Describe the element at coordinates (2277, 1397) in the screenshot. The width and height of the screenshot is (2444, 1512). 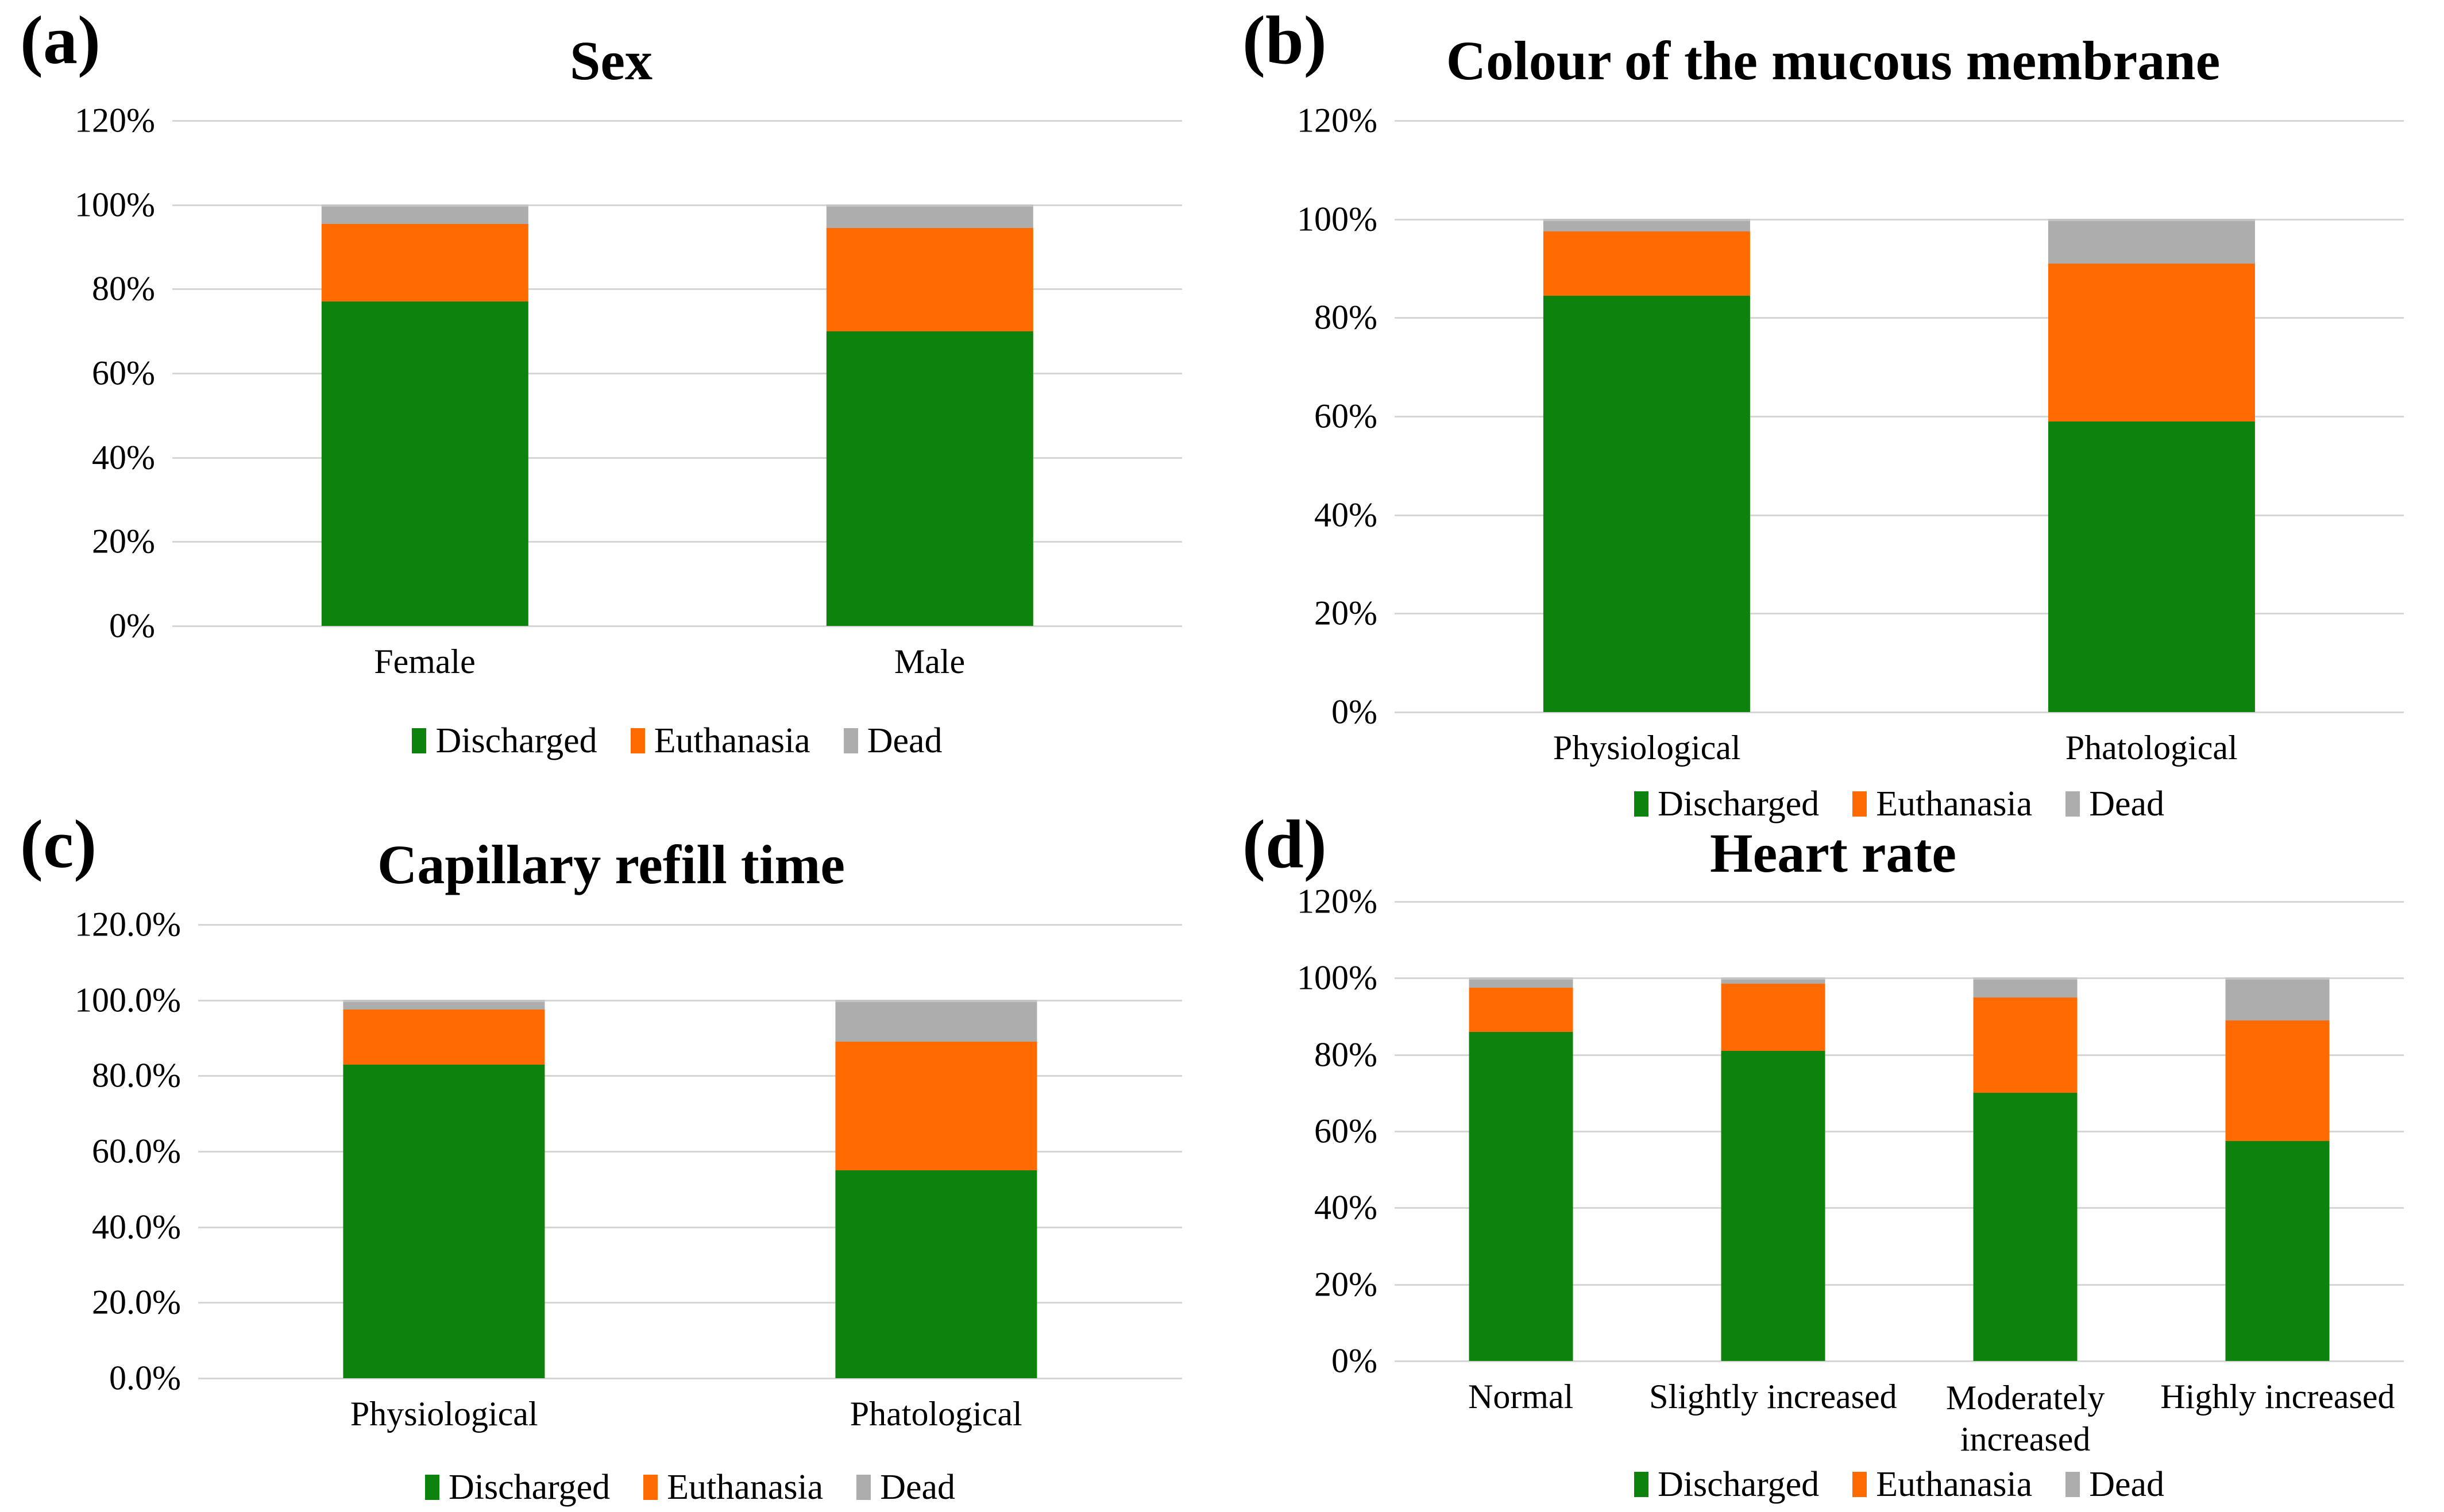
I see `x-axis-label-highly-increased: Highly increased` at that location.